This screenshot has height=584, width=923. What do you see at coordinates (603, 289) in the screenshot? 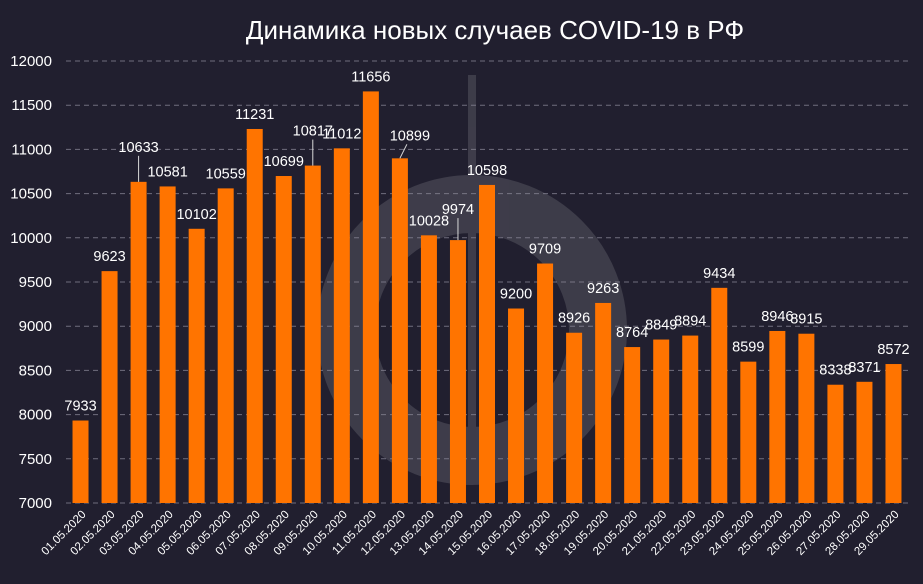
I see `data-label: 9263` at bounding box center [603, 289].